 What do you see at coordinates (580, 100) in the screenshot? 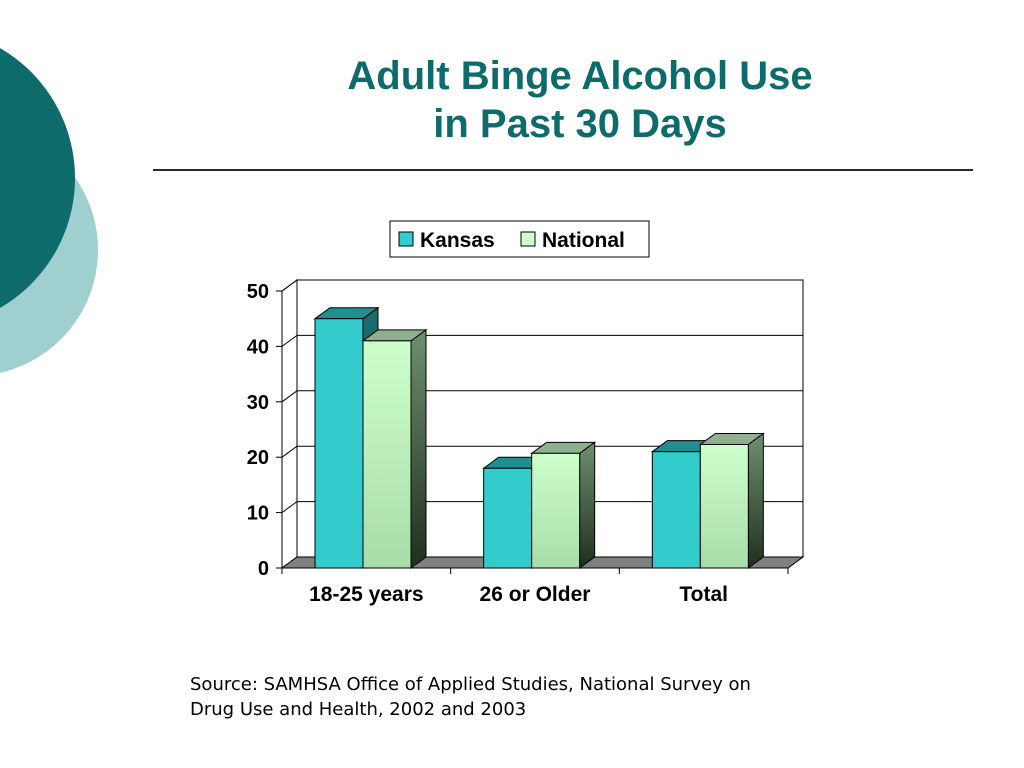
I see `slide-title: Adult Binge Alcohol Use in Past 30 Days` at bounding box center [580, 100].